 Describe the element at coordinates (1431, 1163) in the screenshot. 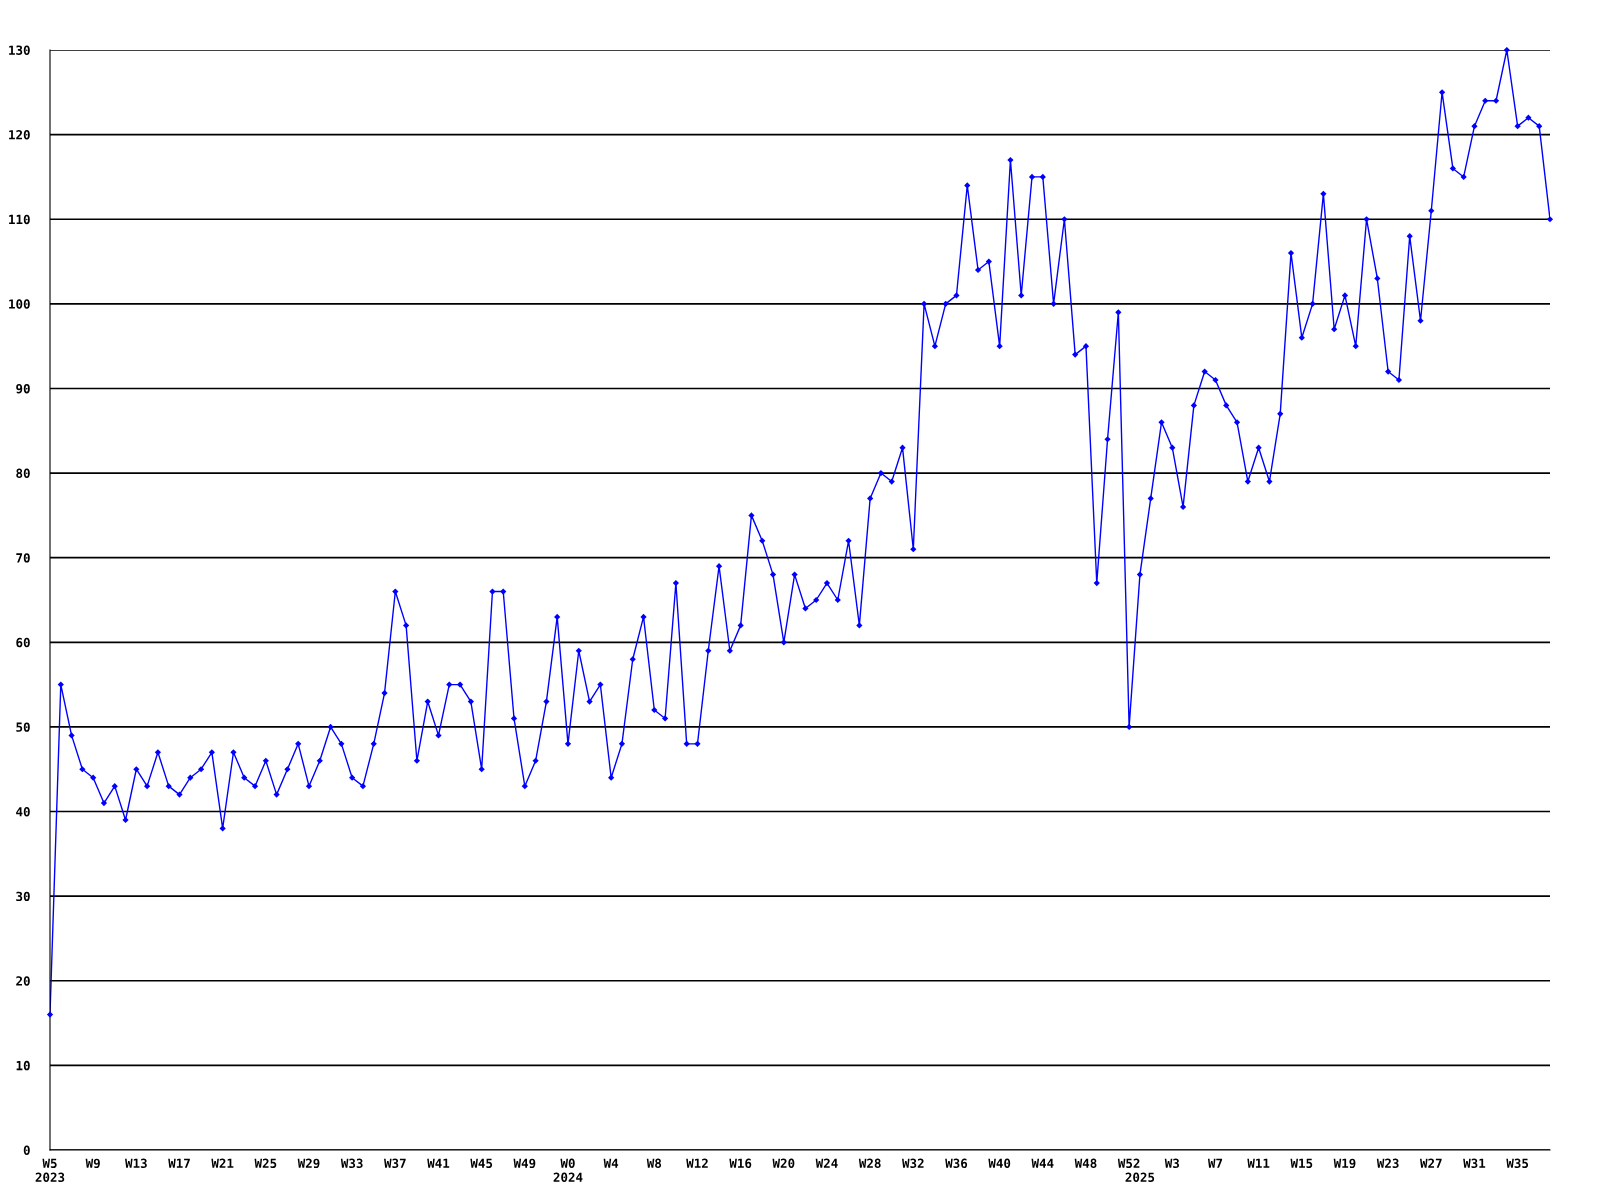

I see `x-tick-label: W27` at that location.